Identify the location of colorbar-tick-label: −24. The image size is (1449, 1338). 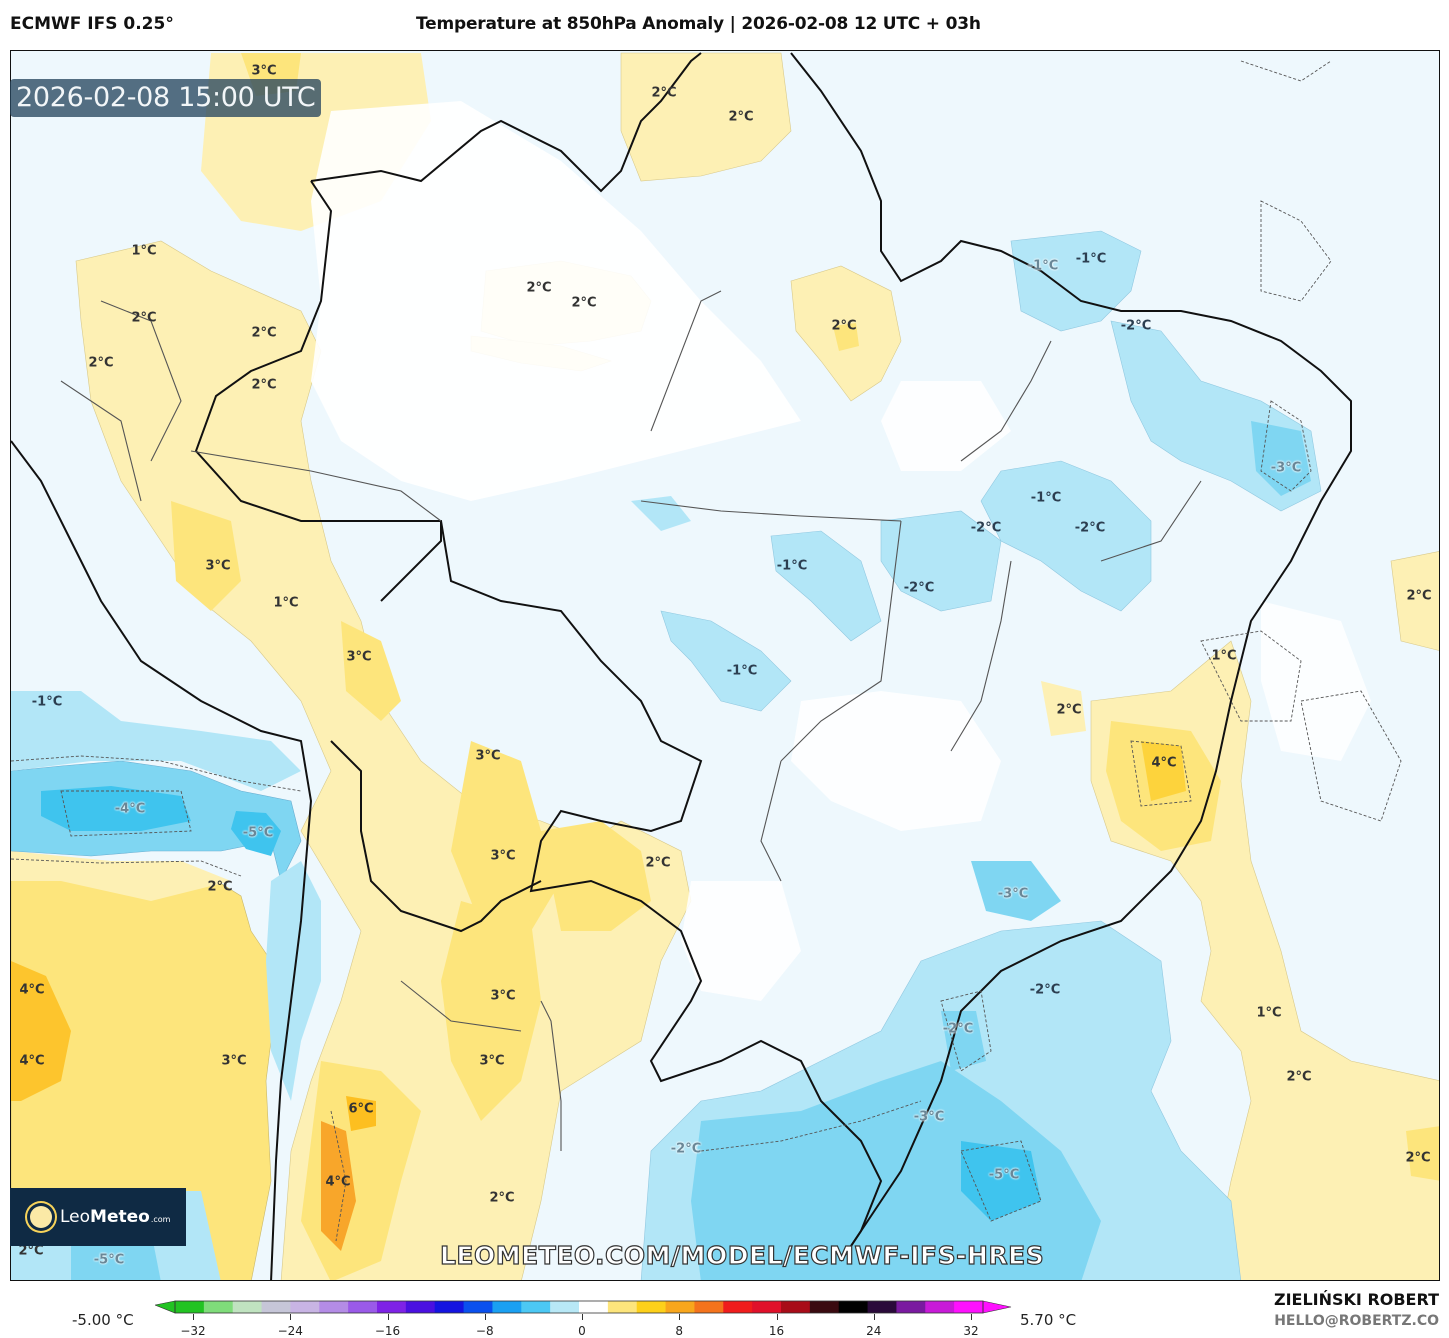
(290, 1331).